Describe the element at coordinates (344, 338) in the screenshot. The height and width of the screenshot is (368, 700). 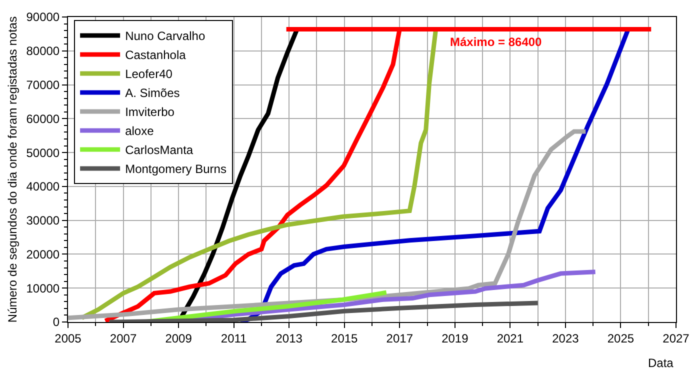
I see `x-tick-label: 2015` at that location.